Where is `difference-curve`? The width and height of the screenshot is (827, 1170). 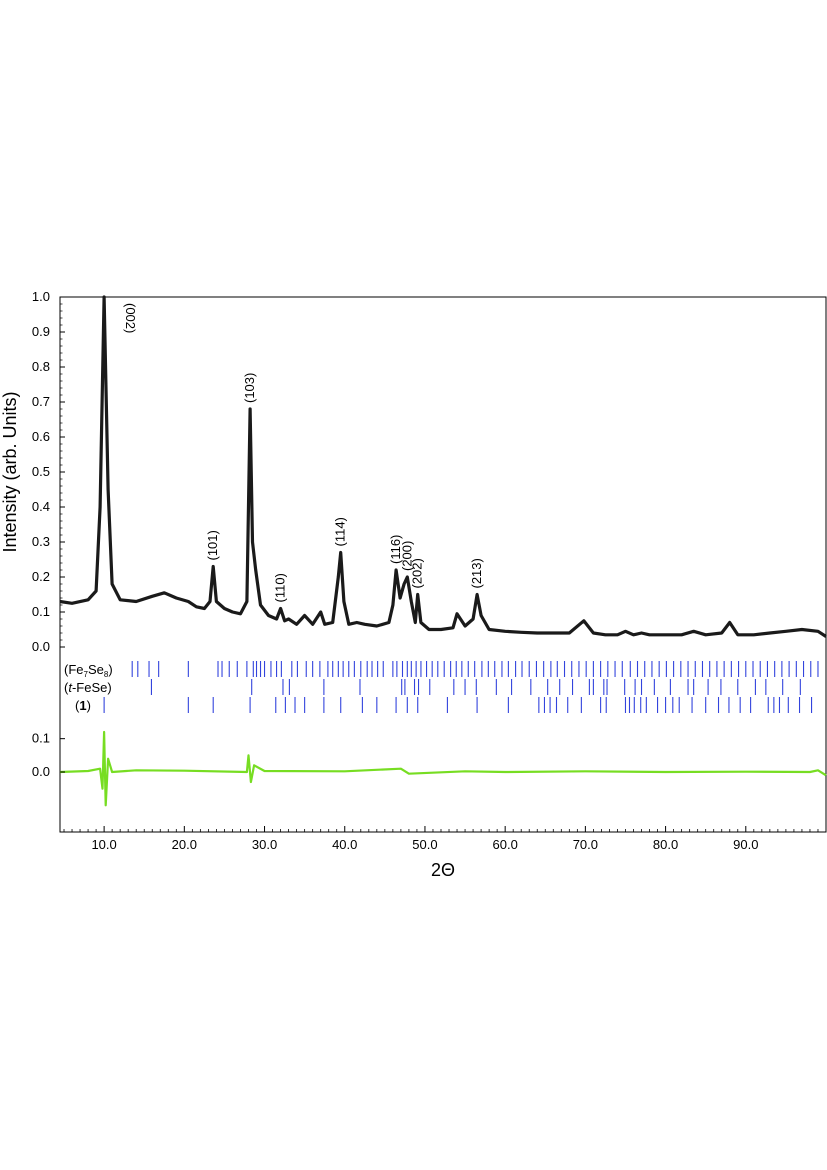 difference-curve is located at coordinates (443, 768).